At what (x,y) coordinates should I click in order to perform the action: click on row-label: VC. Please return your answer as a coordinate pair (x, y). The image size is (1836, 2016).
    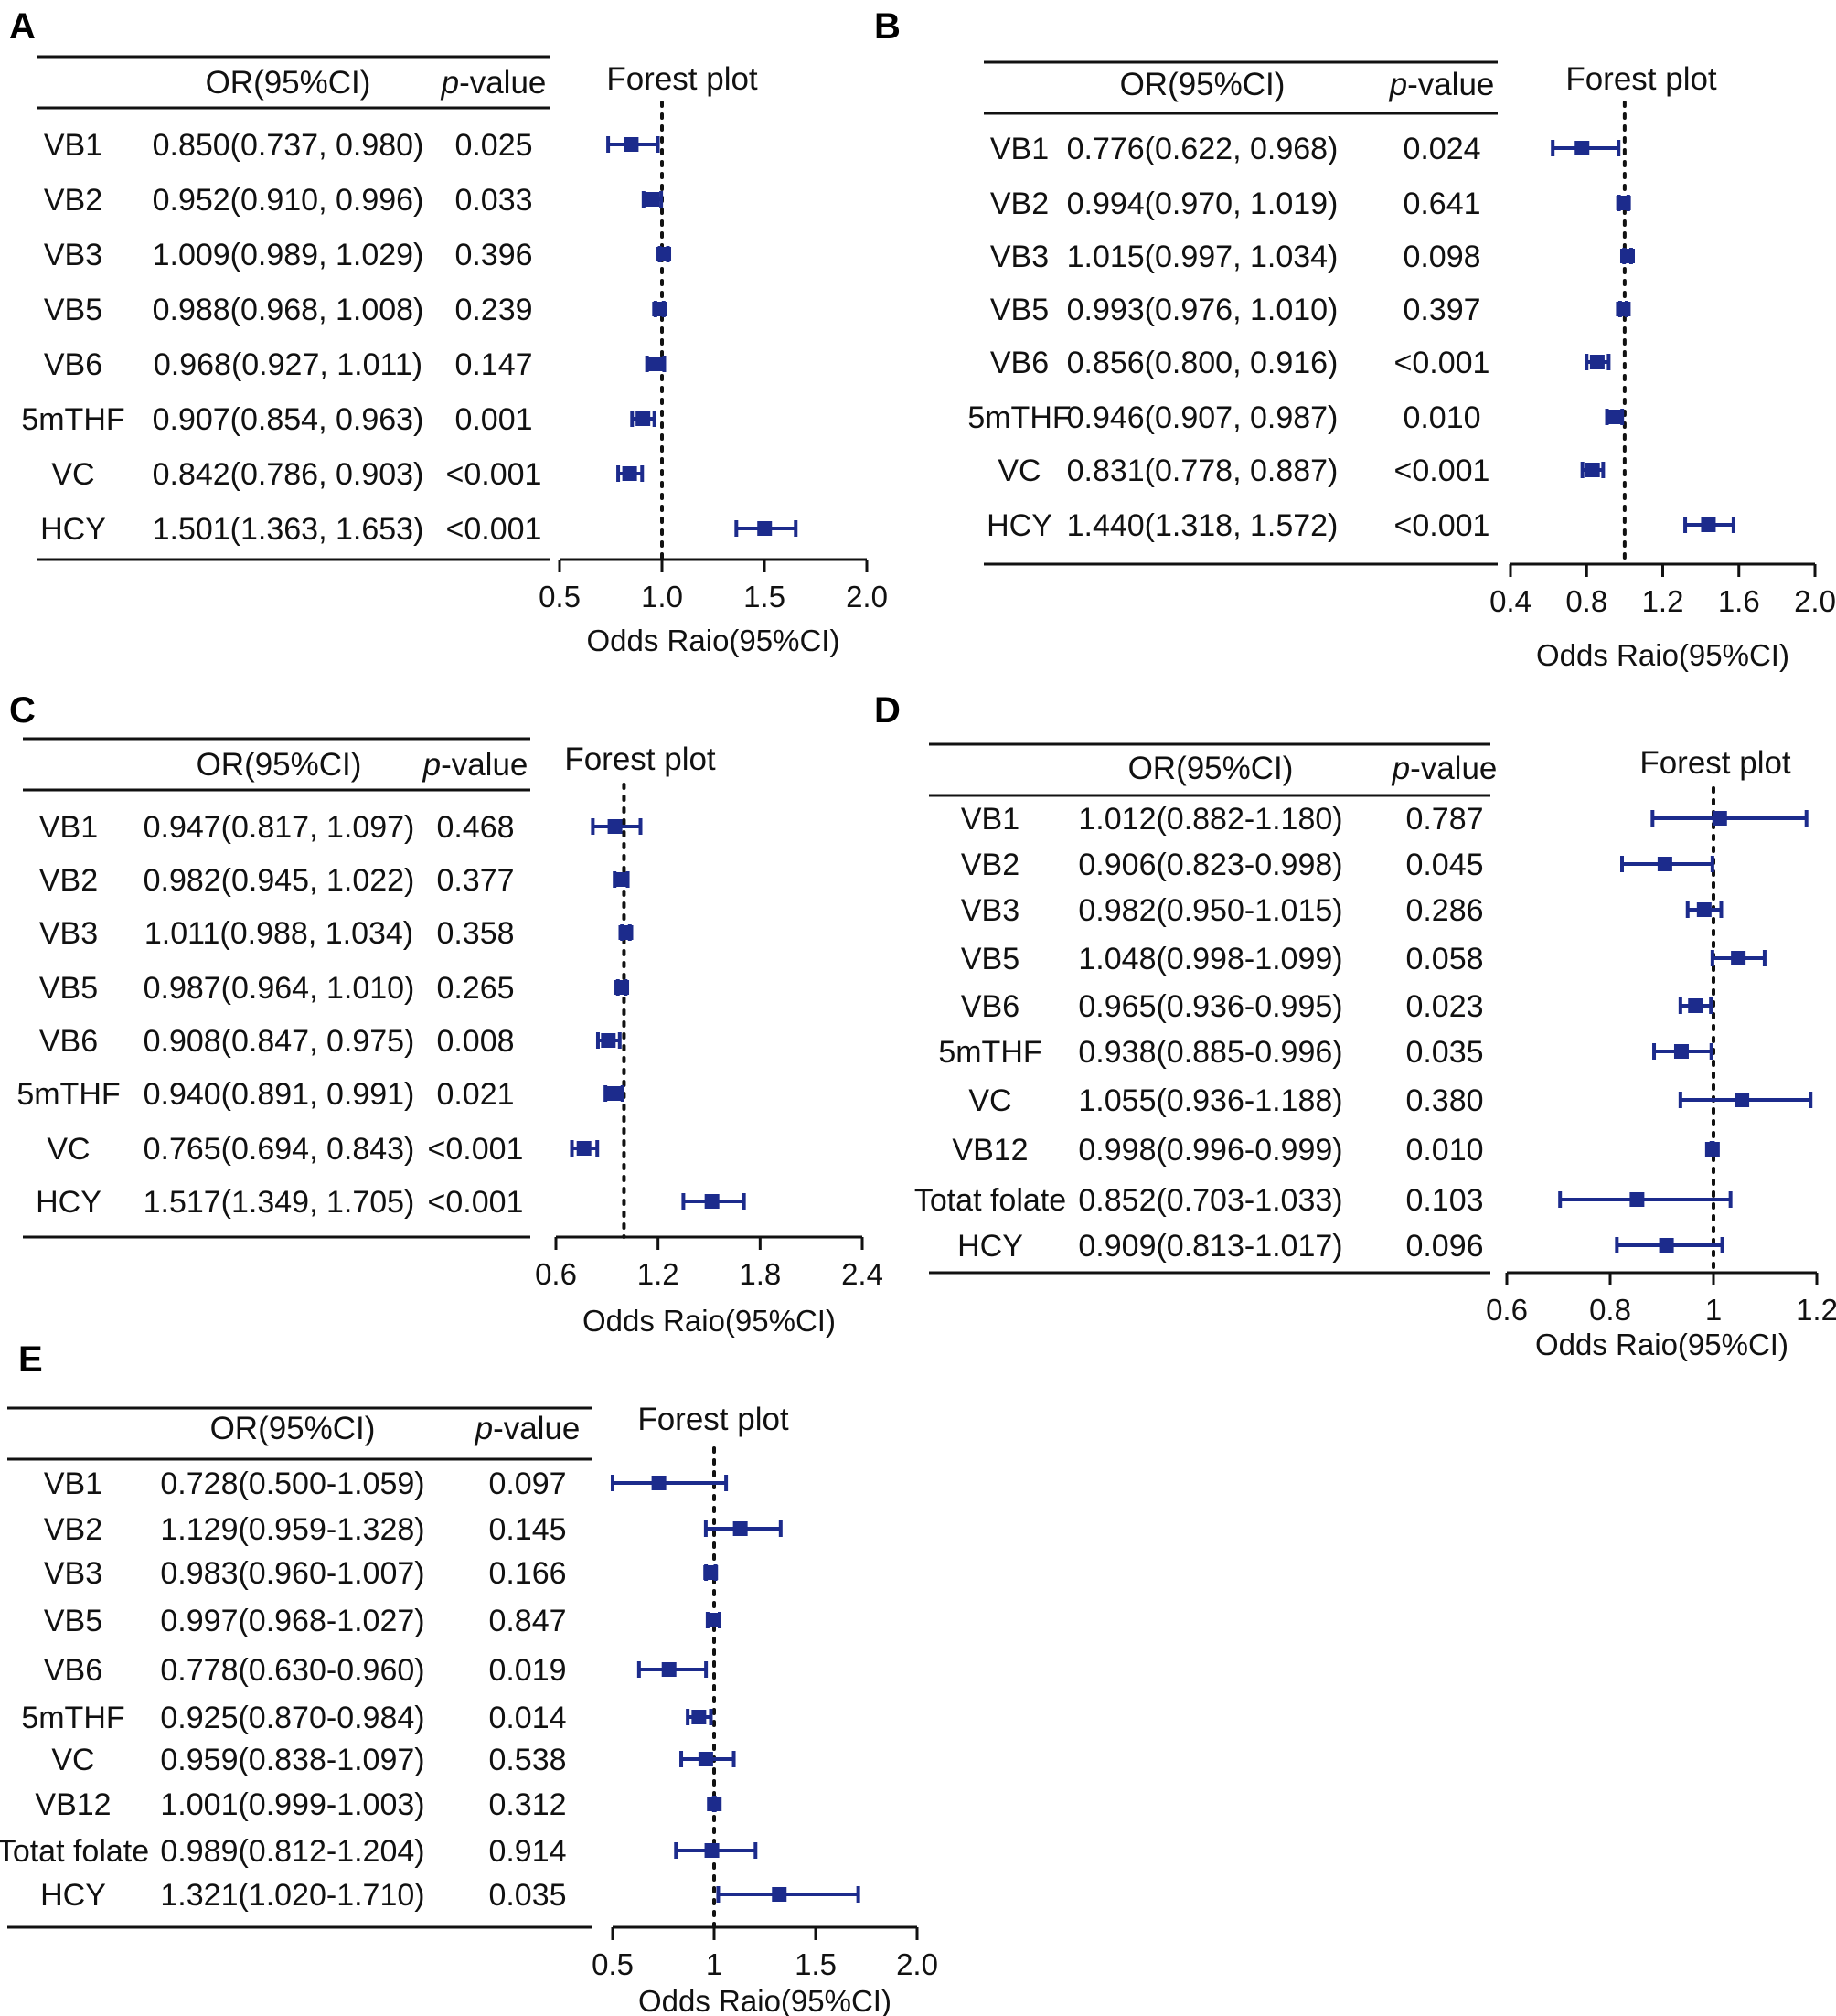
    Looking at the image, I should click on (989, 1100).